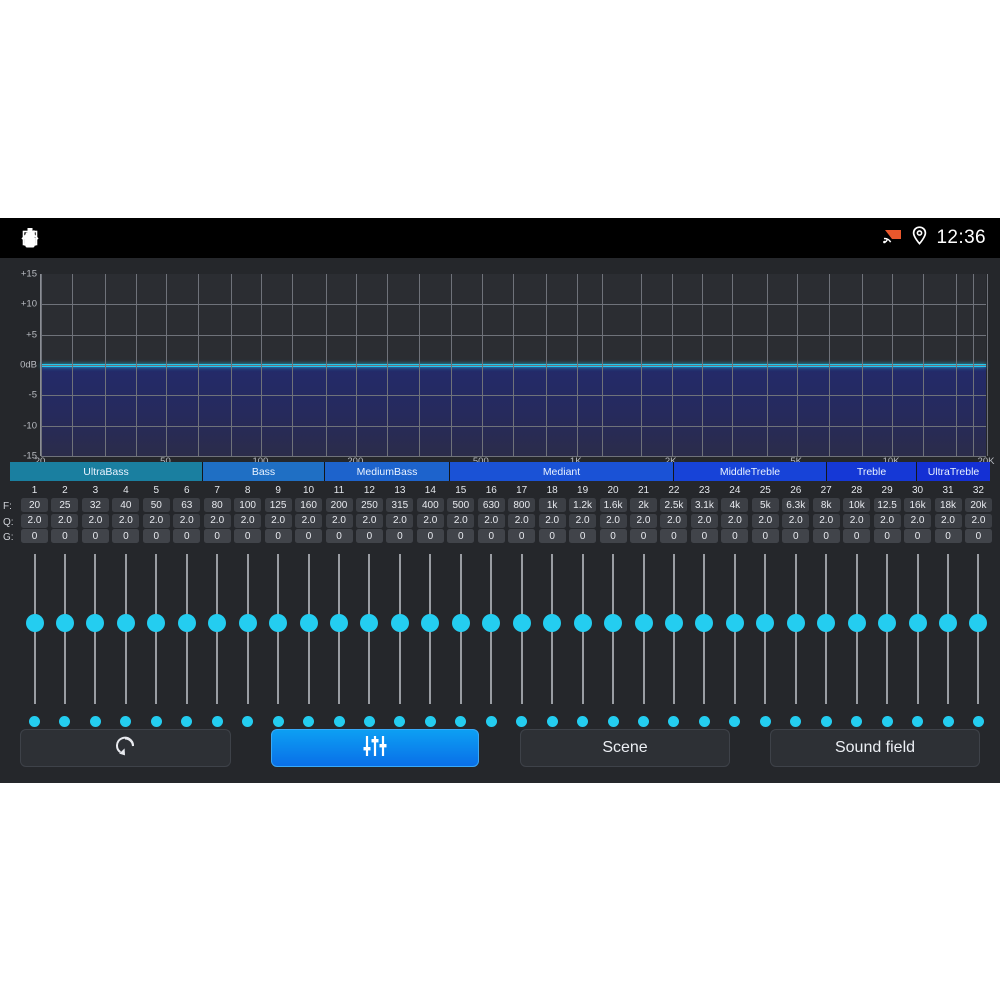  Describe the element at coordinates (30, 238) in the screenshot. I see `usb-icon` at that location.